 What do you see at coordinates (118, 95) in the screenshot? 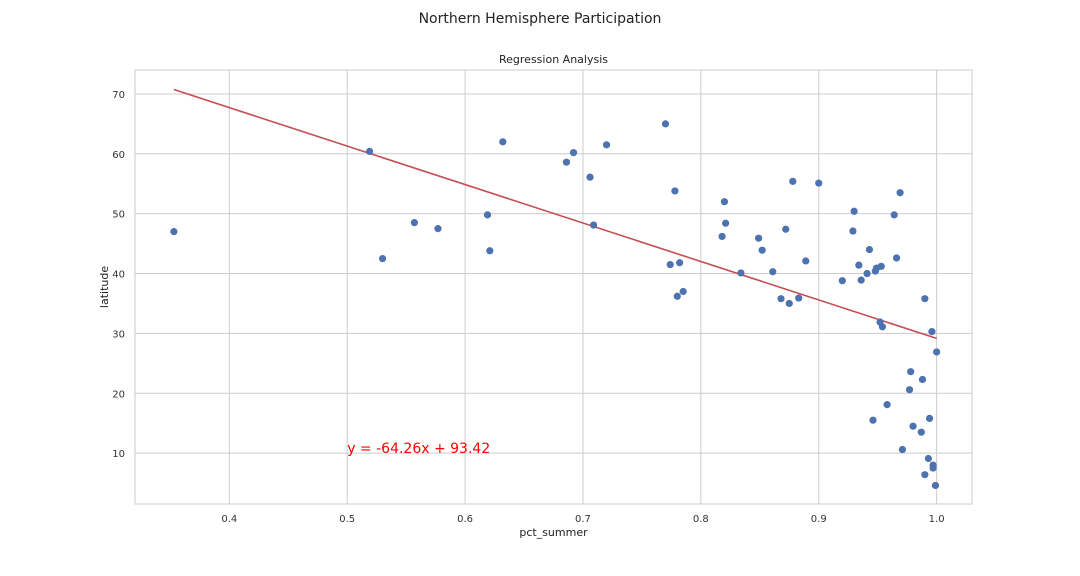
I see `y-tick-label: 70` at bounding box center [118, 95].